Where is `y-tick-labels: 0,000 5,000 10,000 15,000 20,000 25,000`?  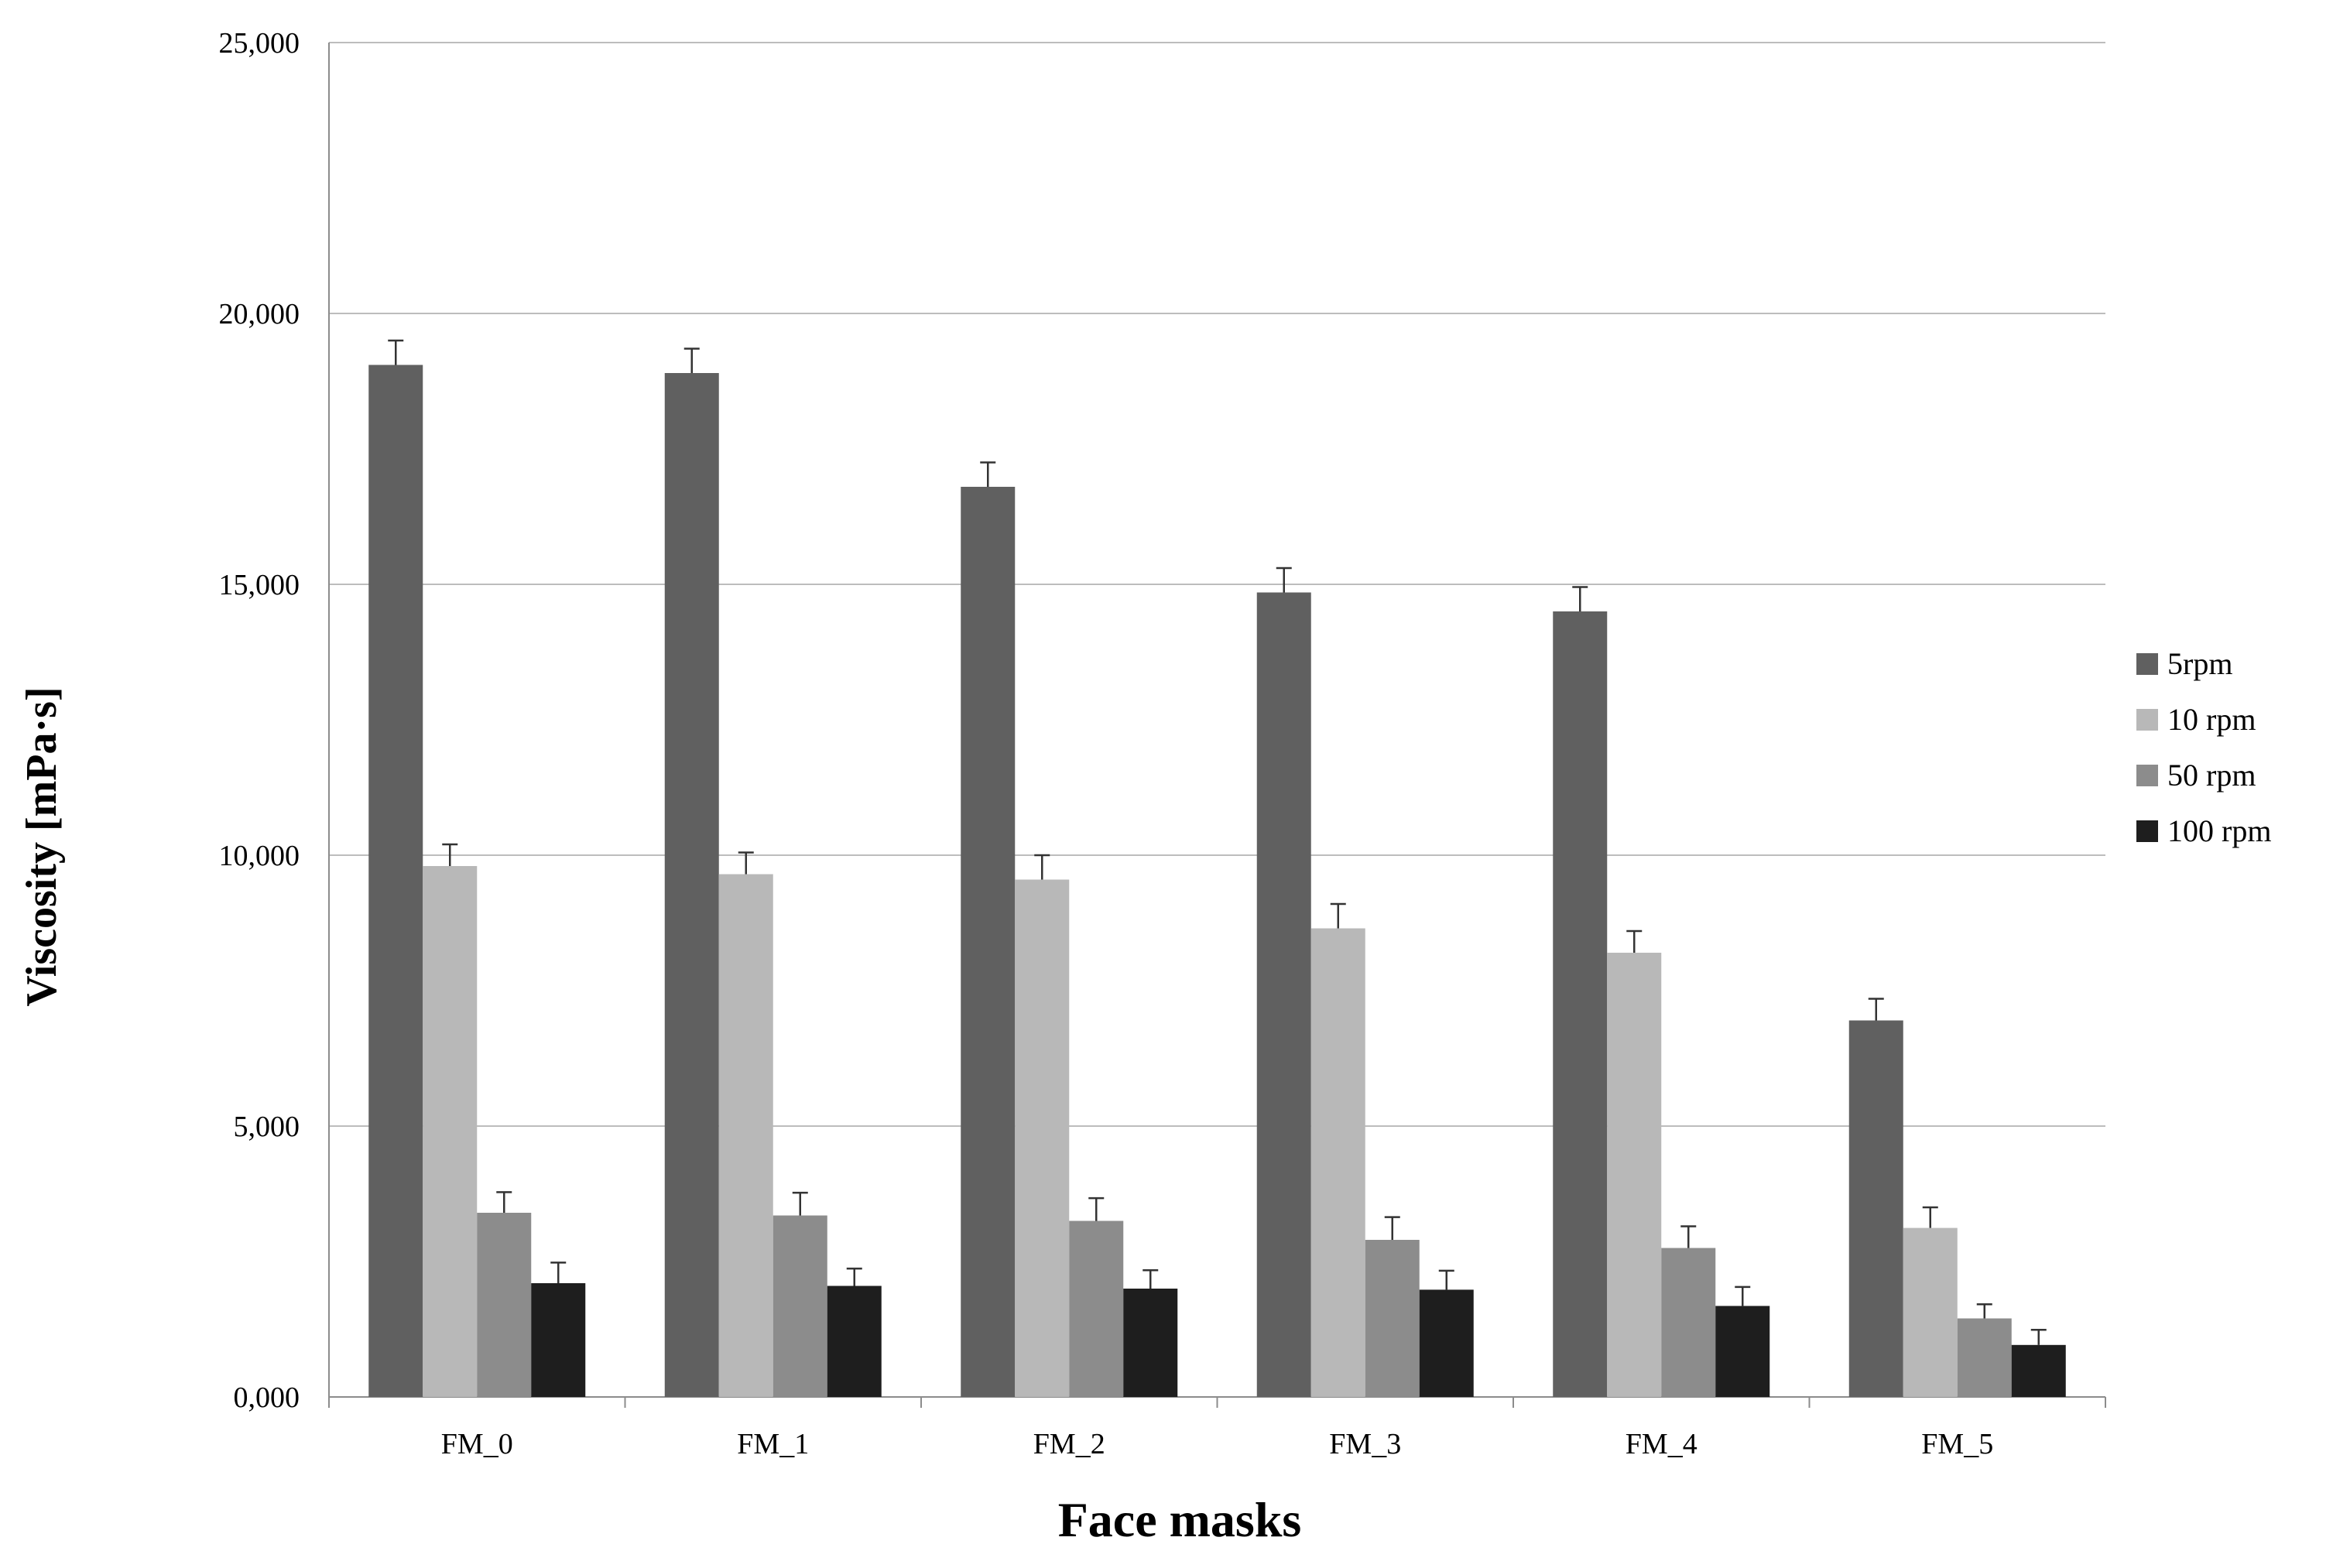 y-tick-labels: 0,000 5,000 10,000 15,000 20,000 25,000 is located at coordinates (259, 720).